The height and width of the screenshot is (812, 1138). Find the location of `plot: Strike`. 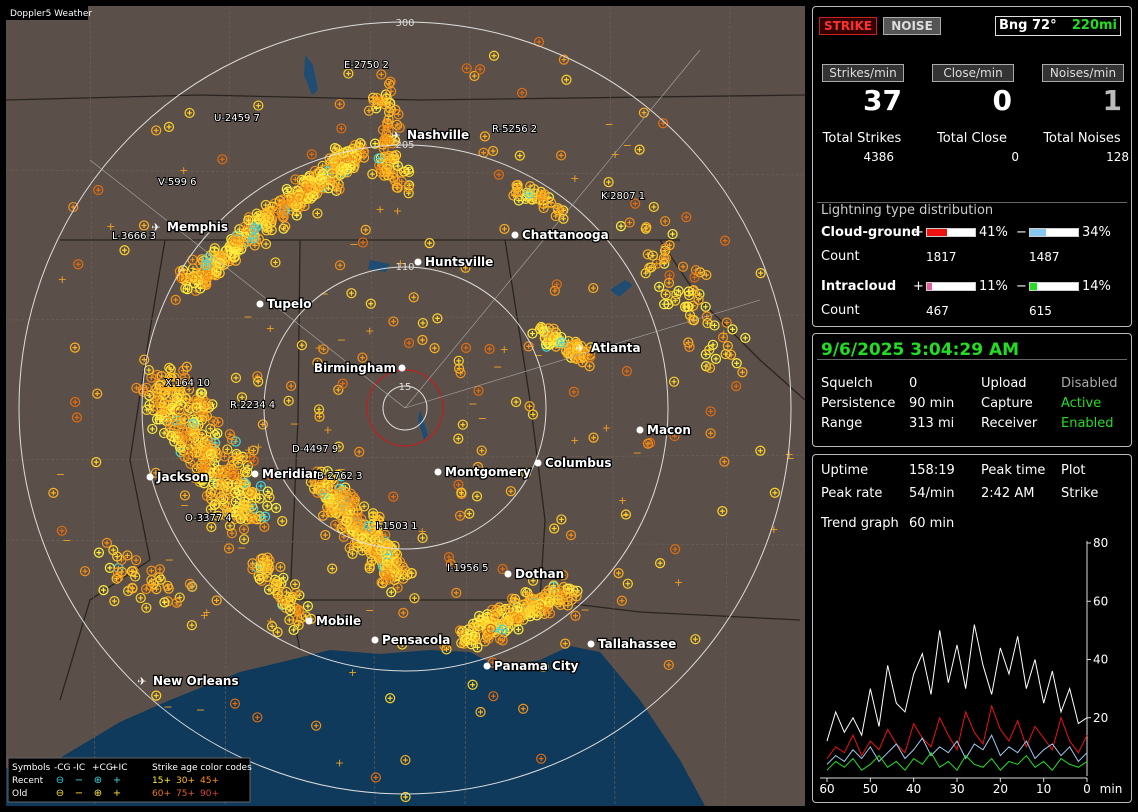

plot: Strike is located at coordinates (1080, 493).